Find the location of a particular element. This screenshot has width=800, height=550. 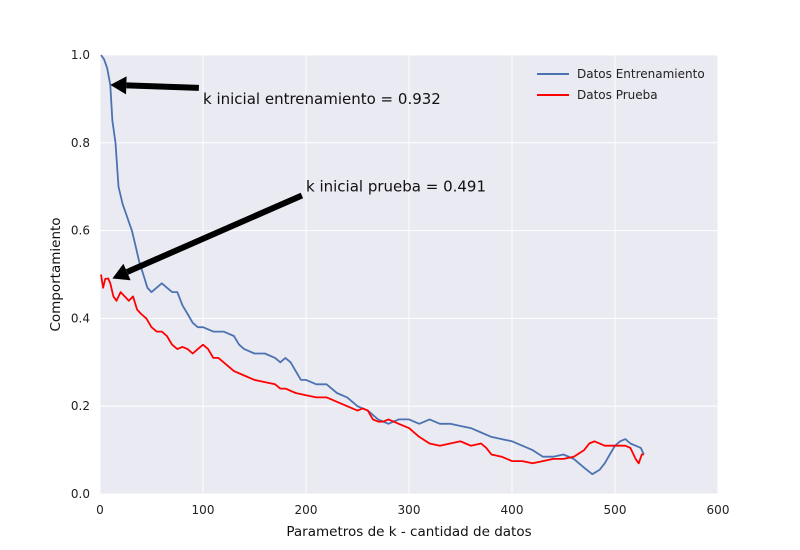

x-tick-label: 0 is located at coordinates (100, 510).